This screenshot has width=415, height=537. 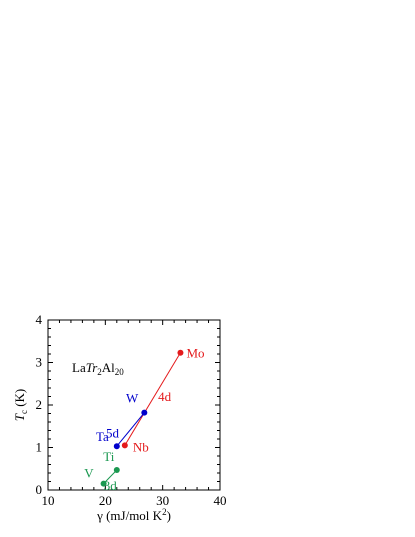 I want to click on point-label-Mo: Mo, so click(x=195, y=353).